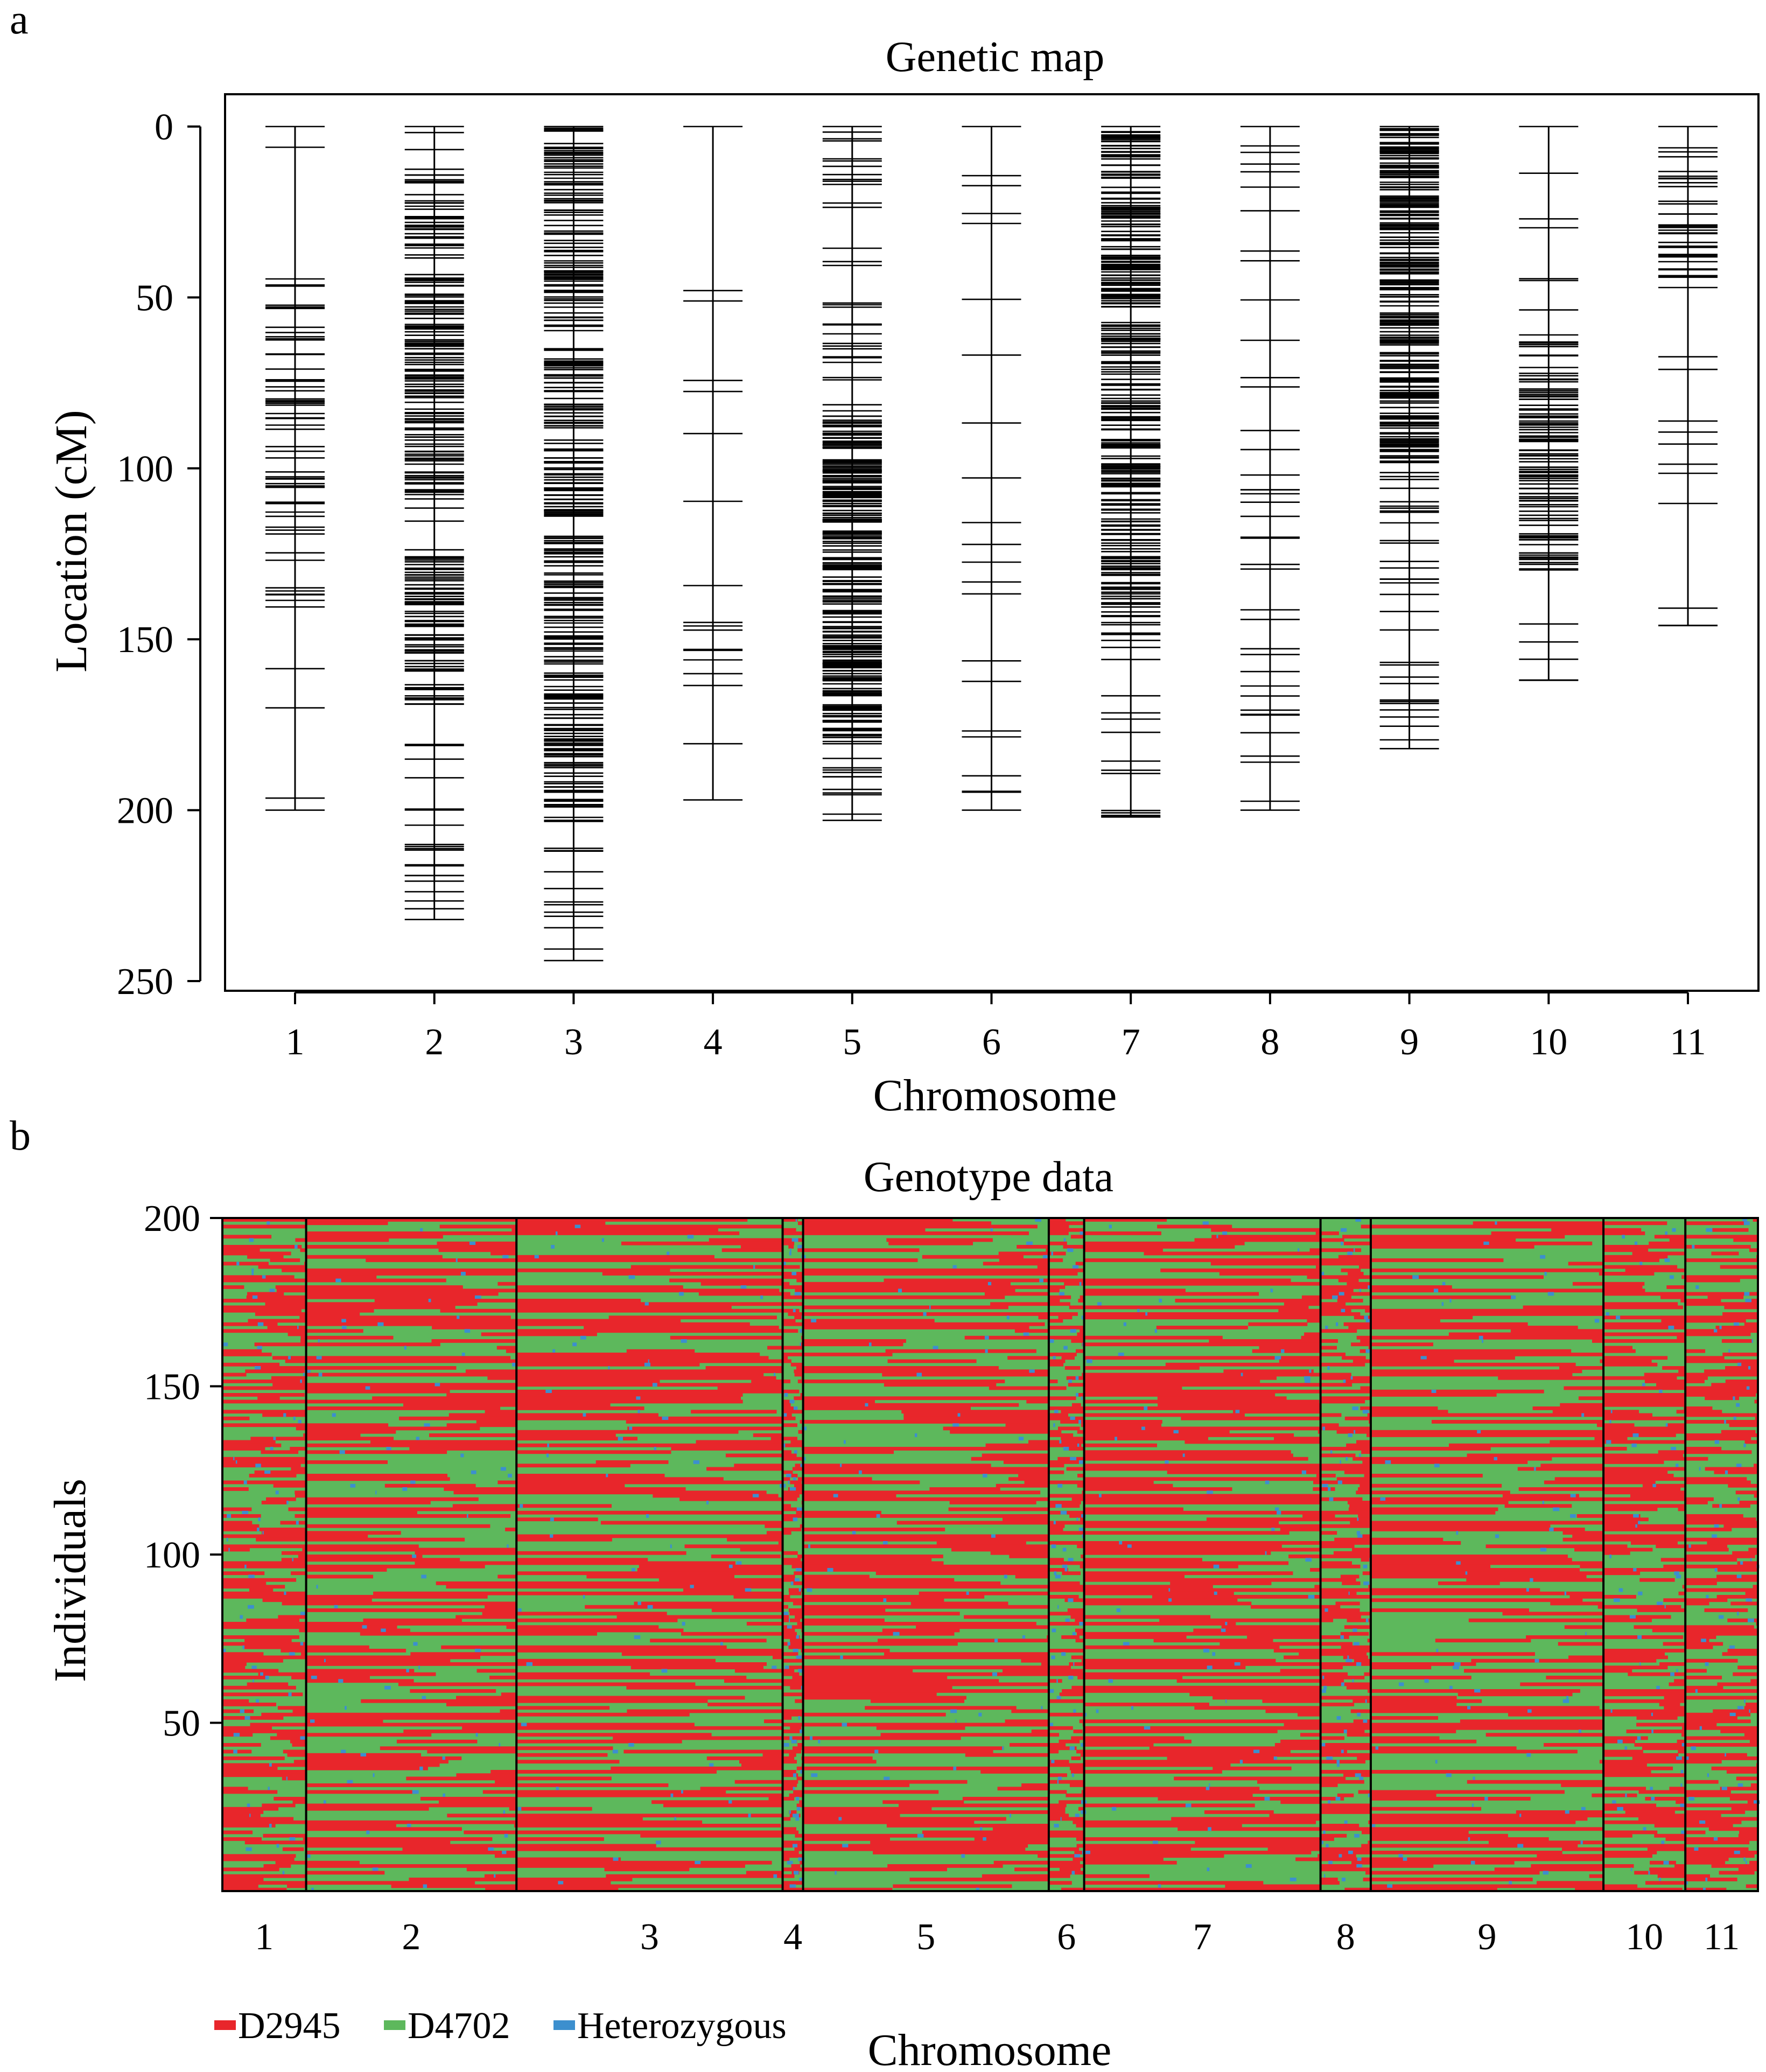 Image resolution: width=1766 pixels, height=2072 pixels. What do you see at coordinates (19, 21) in the screenshot?
I see `panel-letter-a: a` at bounding box center [19, 21].